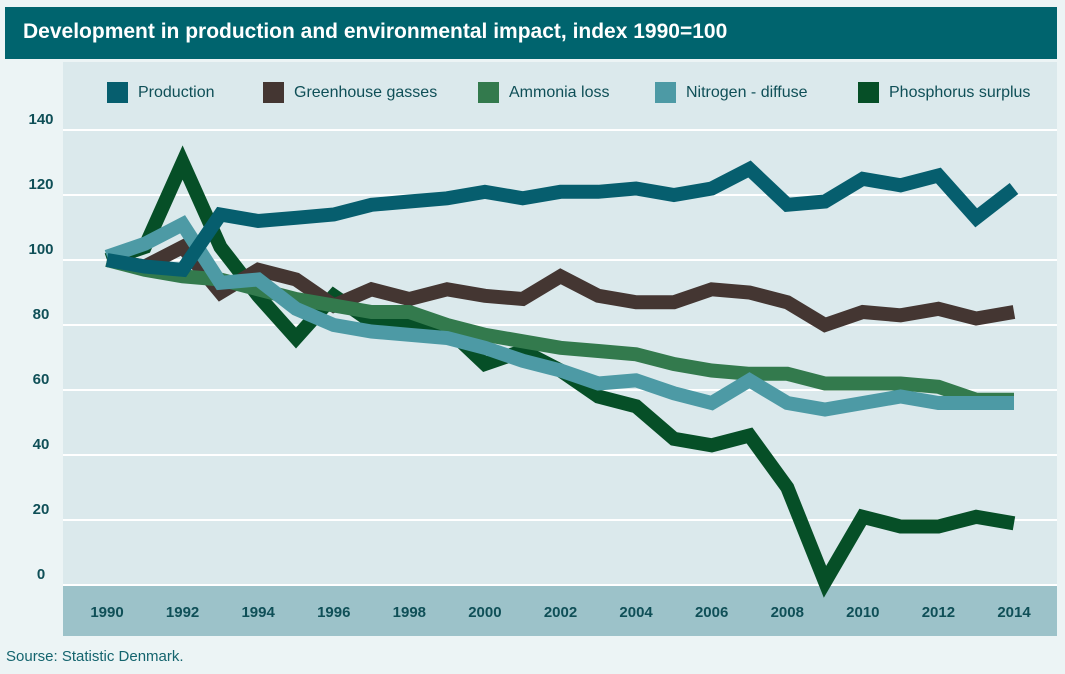 The height and width of the screenshot is (674, 1065). I want to click on x-tick-label: 1990, so click(106, 612).